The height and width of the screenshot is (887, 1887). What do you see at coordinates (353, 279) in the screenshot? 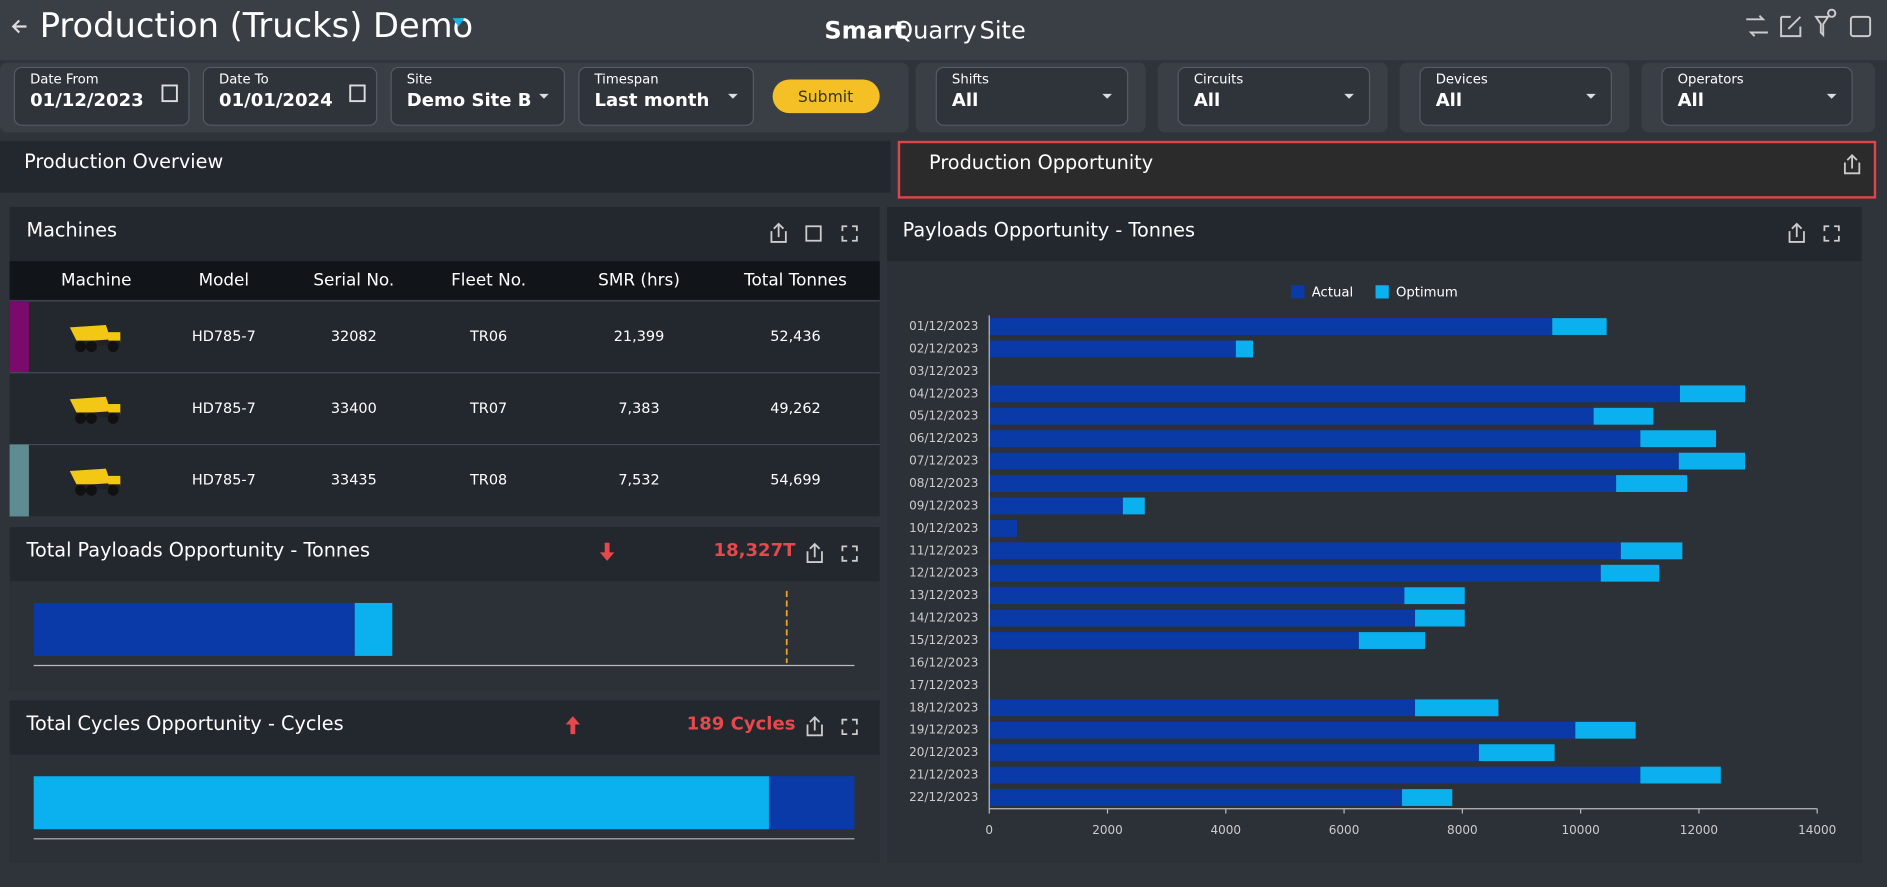
I see `column-header: Serial No.` at bounding box center [353, 279].